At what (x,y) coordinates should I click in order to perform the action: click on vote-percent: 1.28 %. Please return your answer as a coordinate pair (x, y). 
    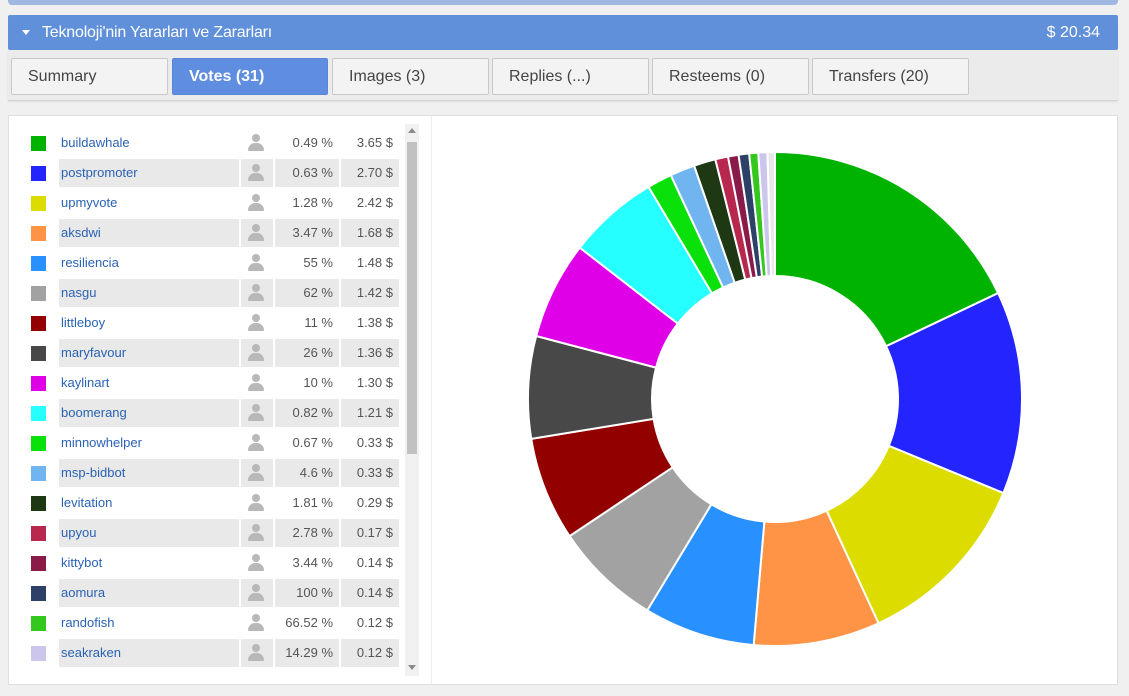
    Looking at the image, I should click on (312, 202).